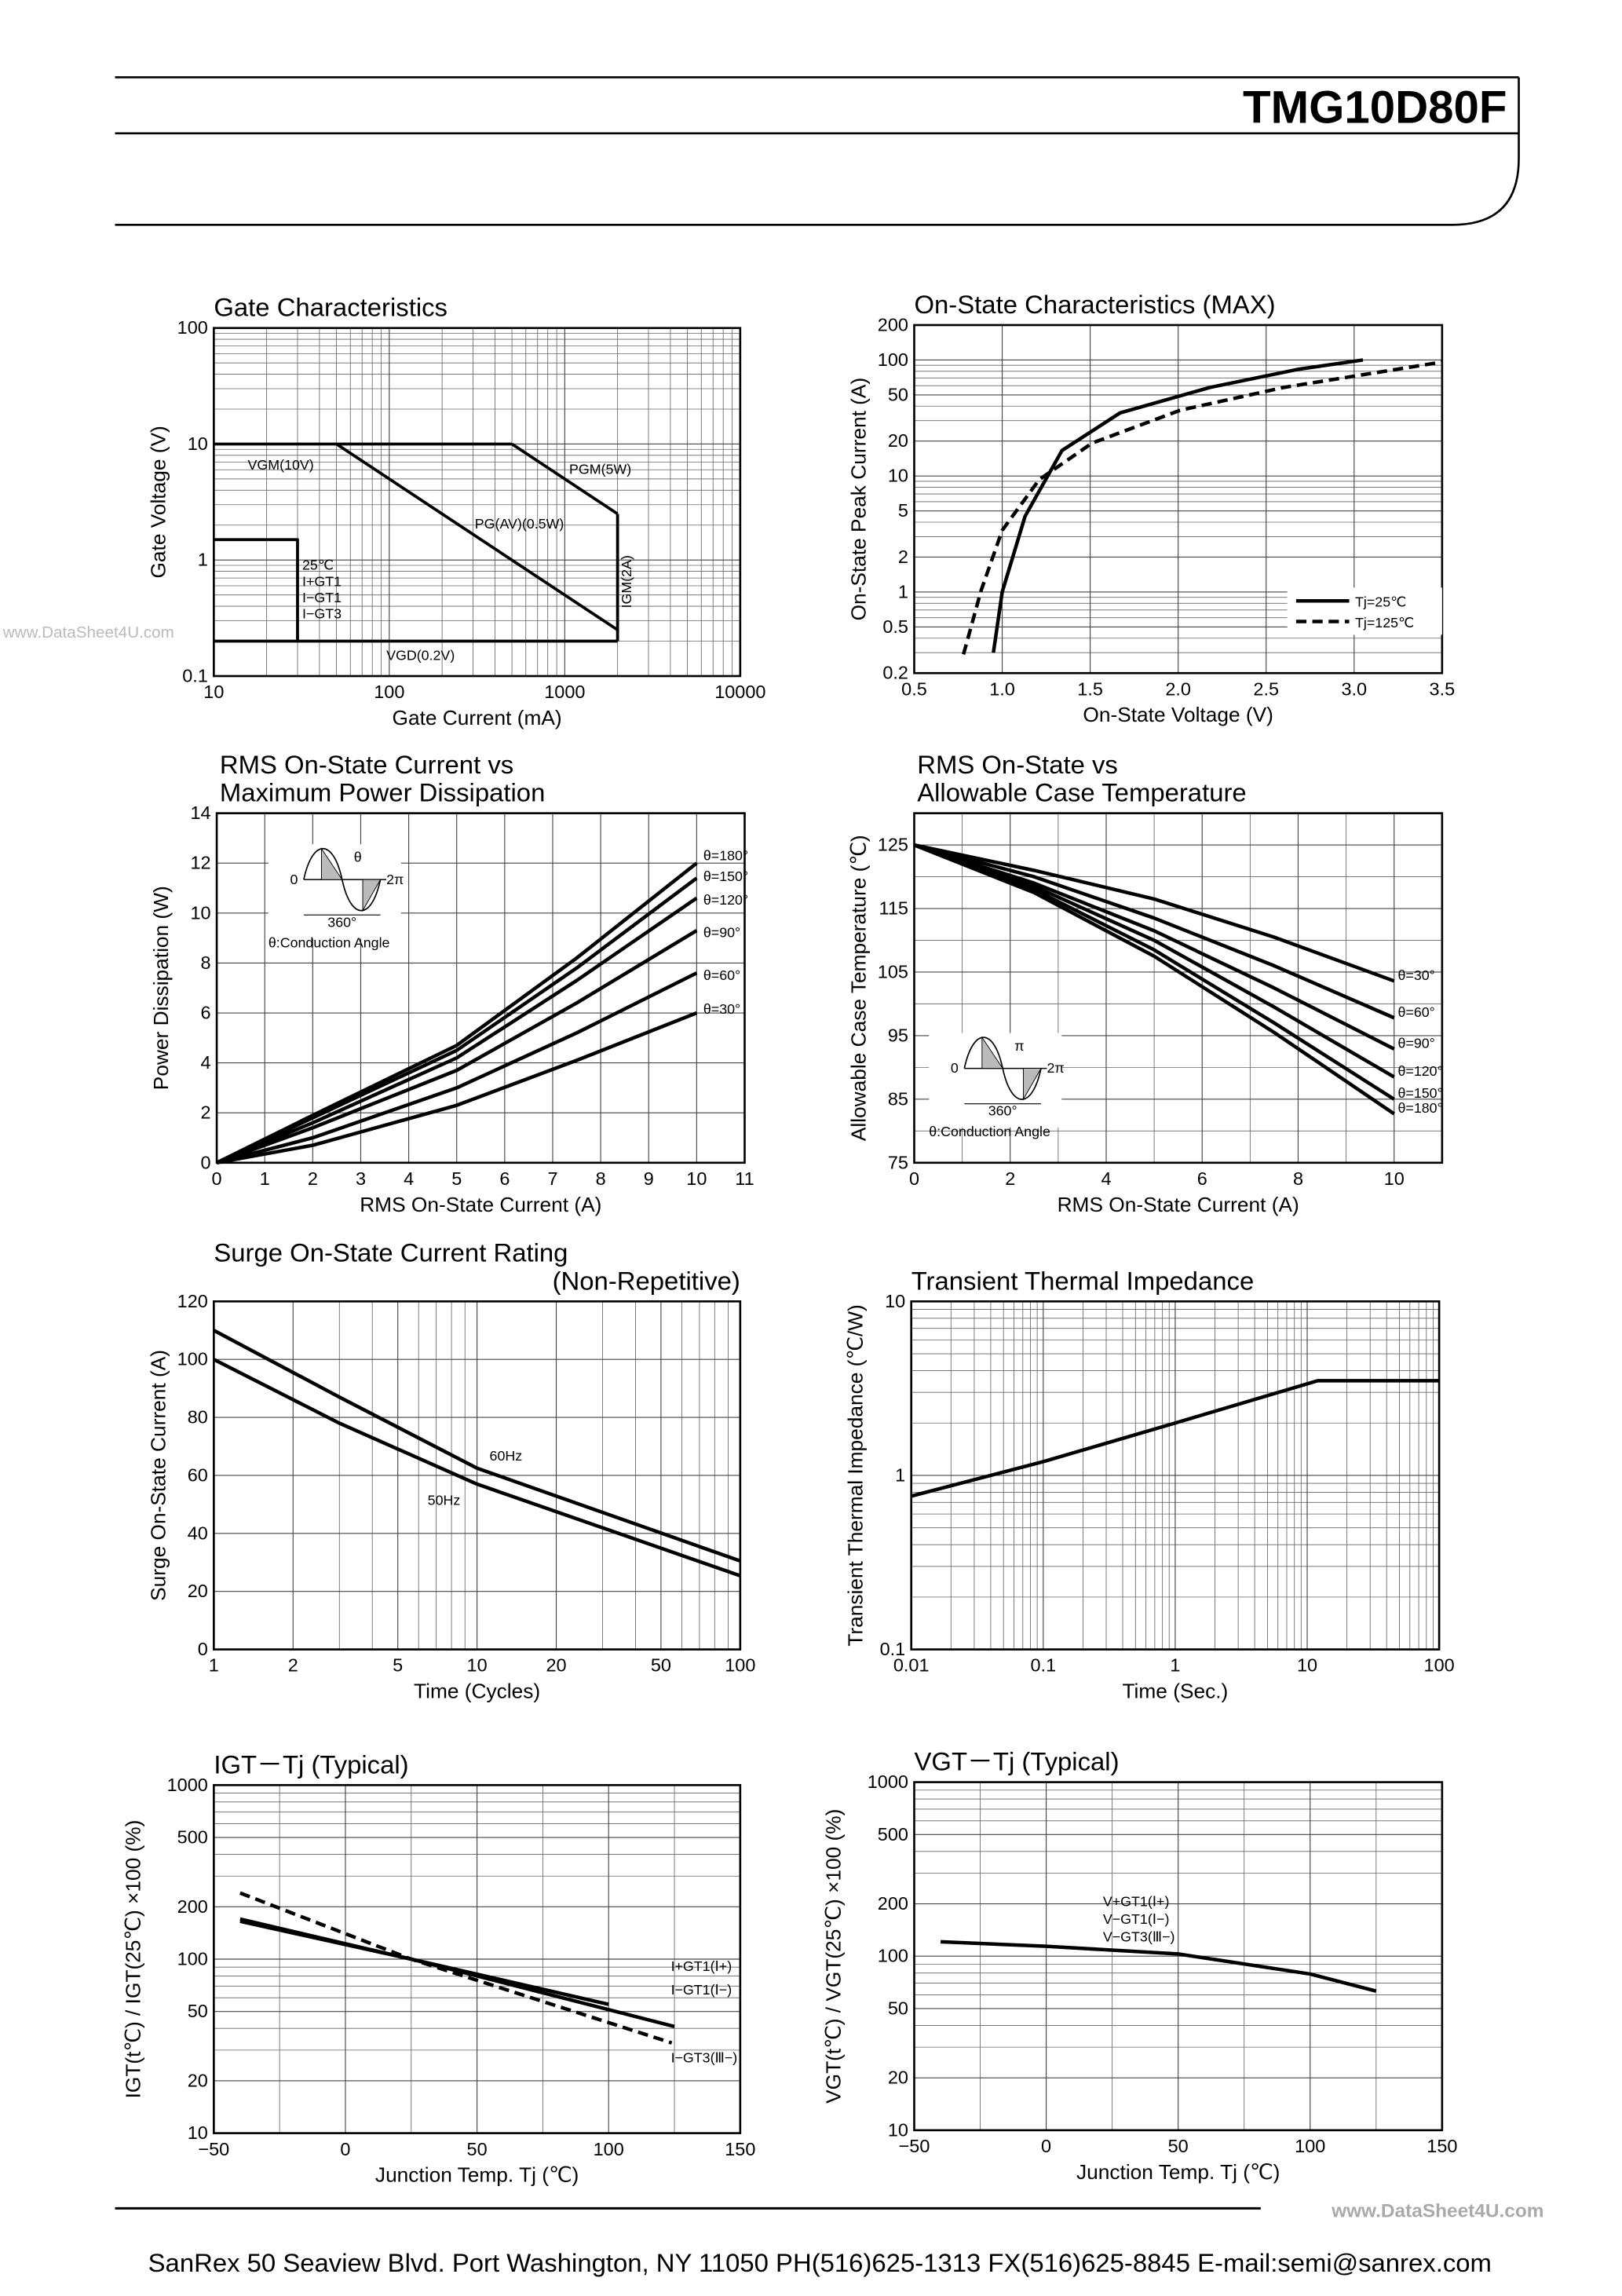  I want to click on series-label: 25℃ I+GT1 I−GT1 I−GT3, so click(322, 590).